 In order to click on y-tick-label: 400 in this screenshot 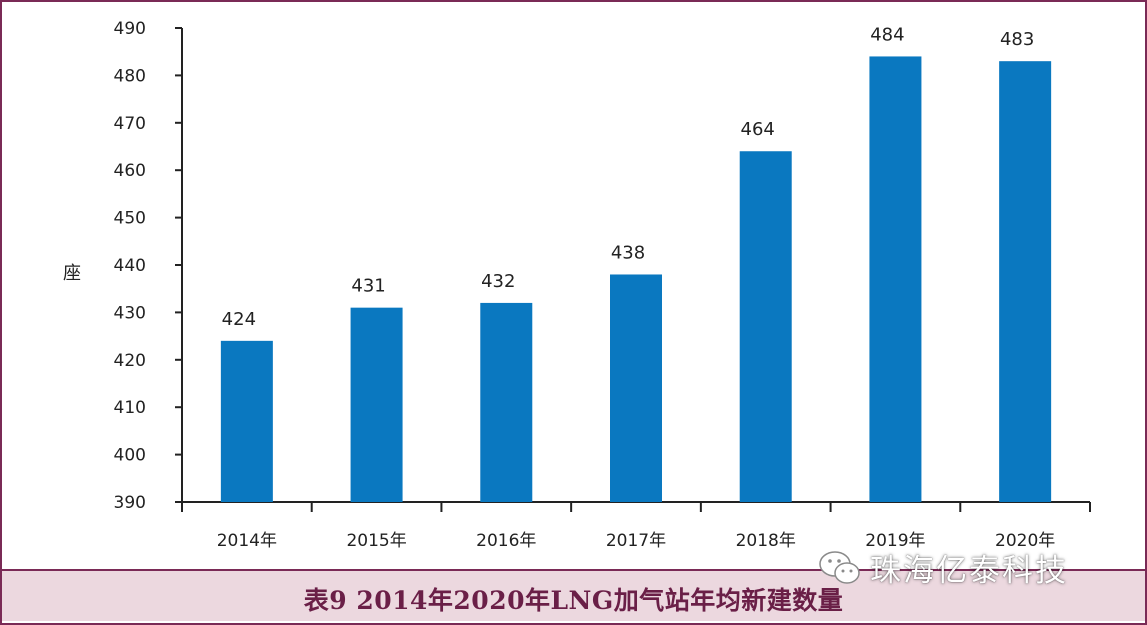, I will do `click(130, 456)`.